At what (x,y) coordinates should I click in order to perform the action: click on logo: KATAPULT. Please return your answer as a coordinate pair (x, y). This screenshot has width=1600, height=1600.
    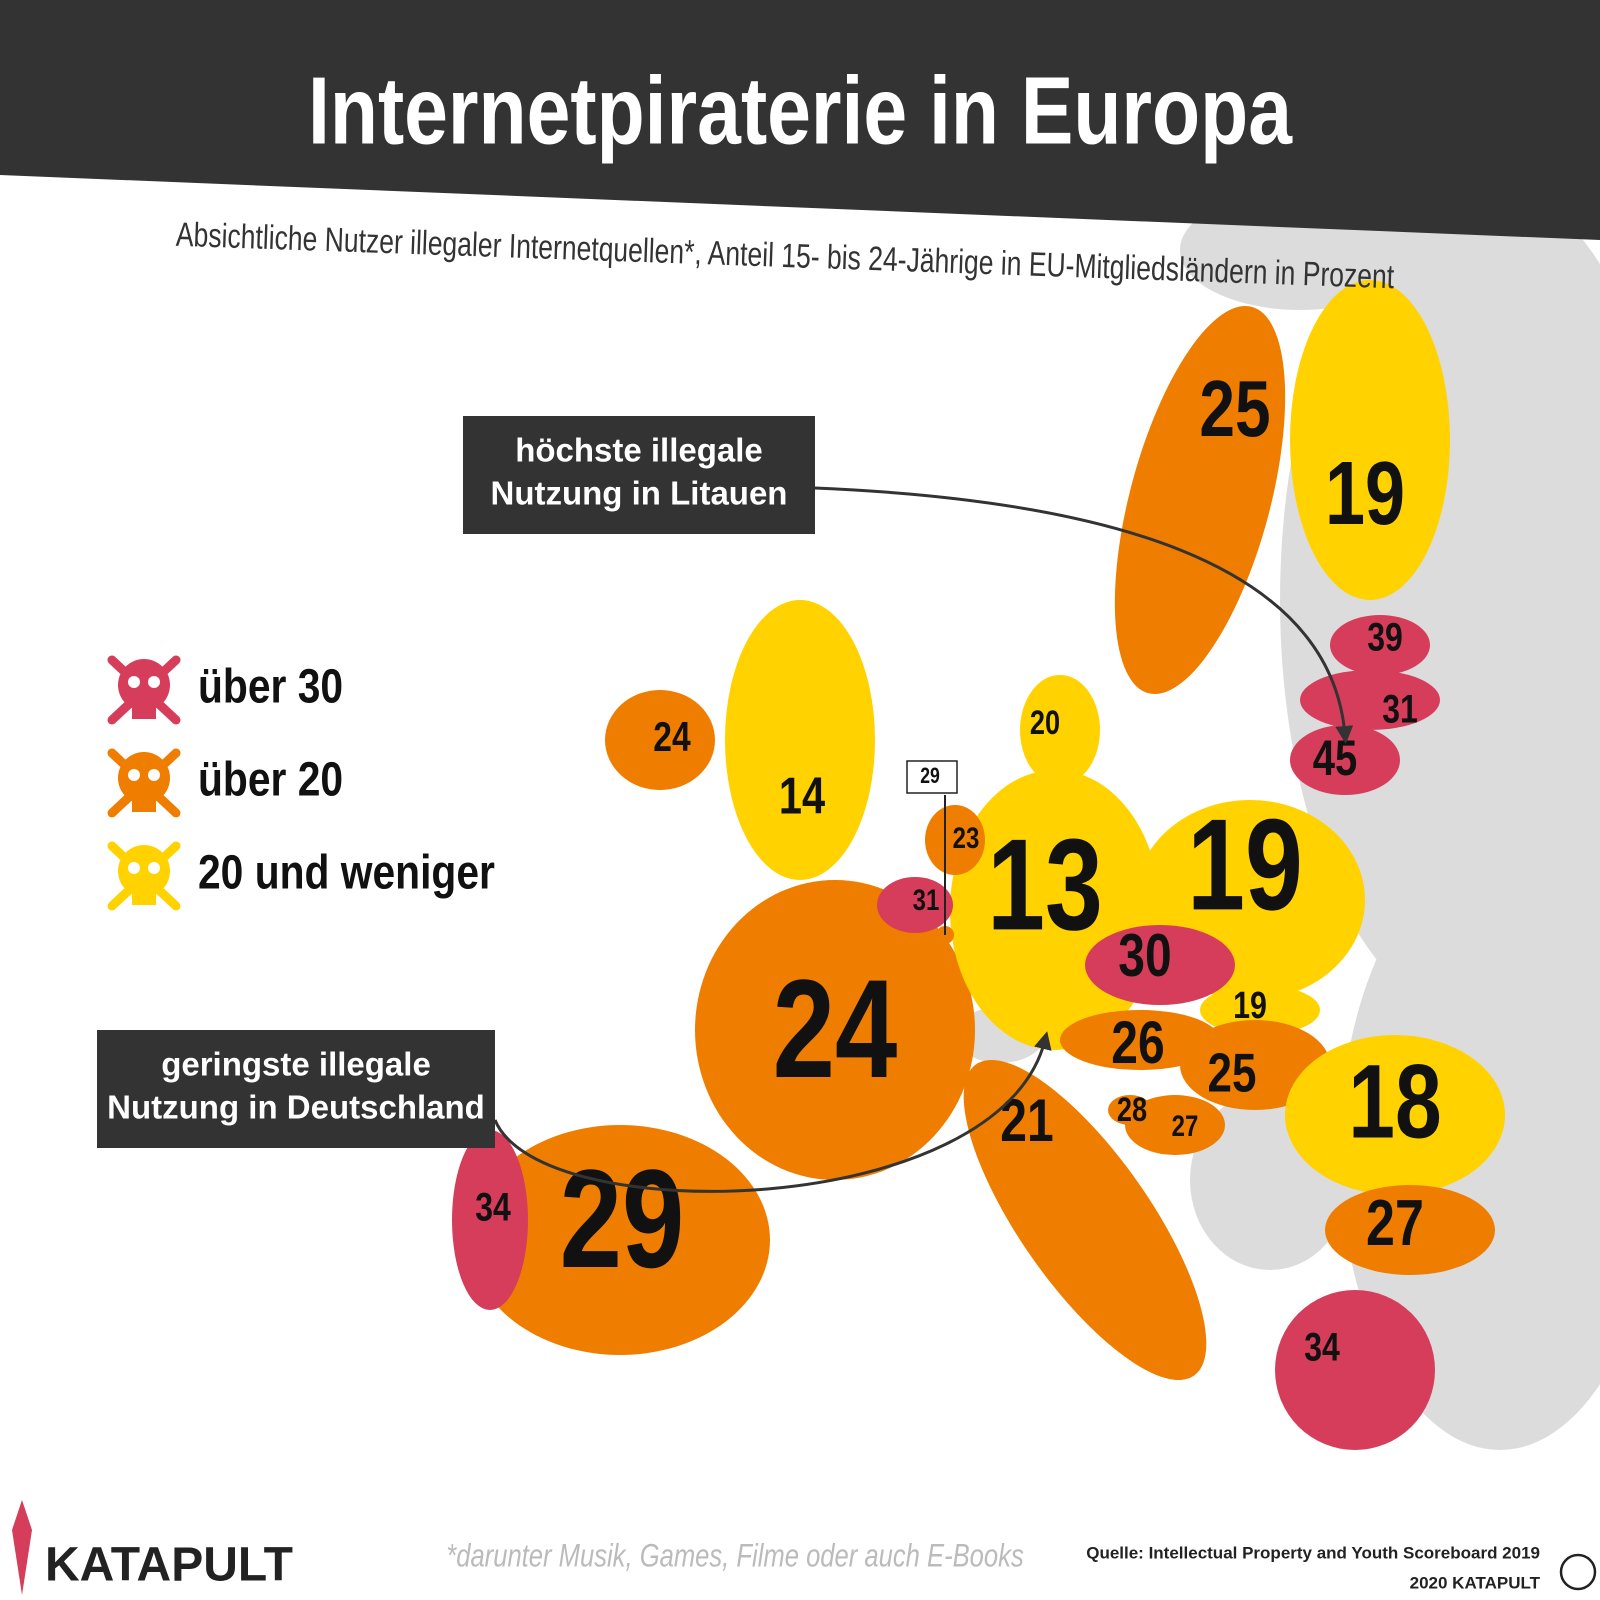
    Looking at the image, I should click on (169, 1565).